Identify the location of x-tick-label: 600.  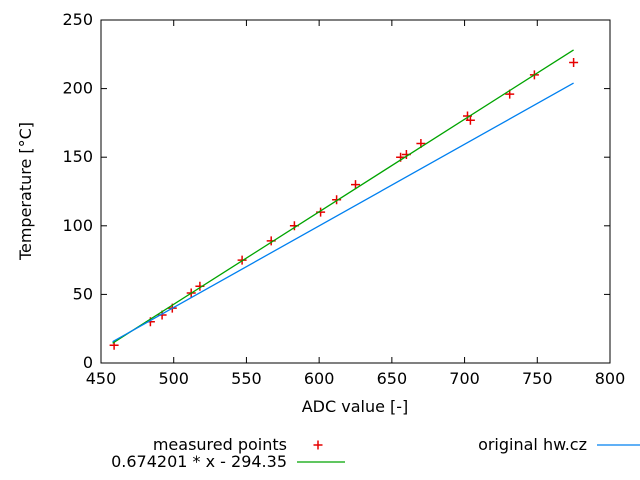
(319, 378).